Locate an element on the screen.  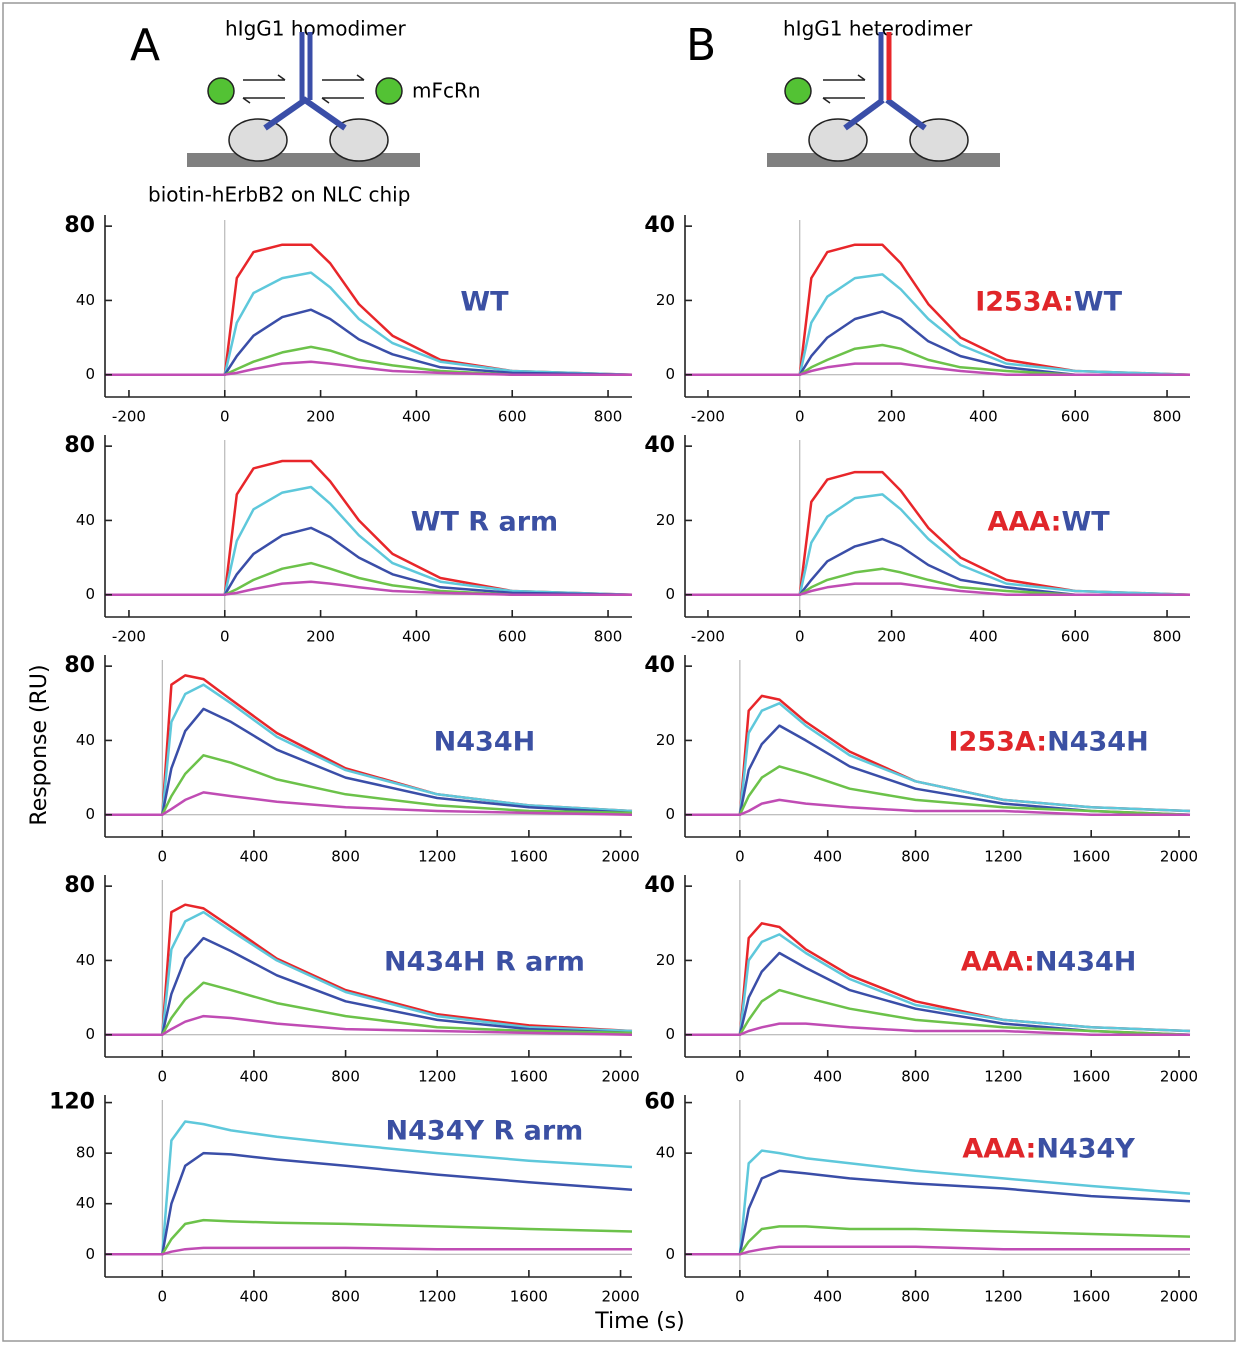
panel-title: N434H R arm is located at coordinates (484, 961).